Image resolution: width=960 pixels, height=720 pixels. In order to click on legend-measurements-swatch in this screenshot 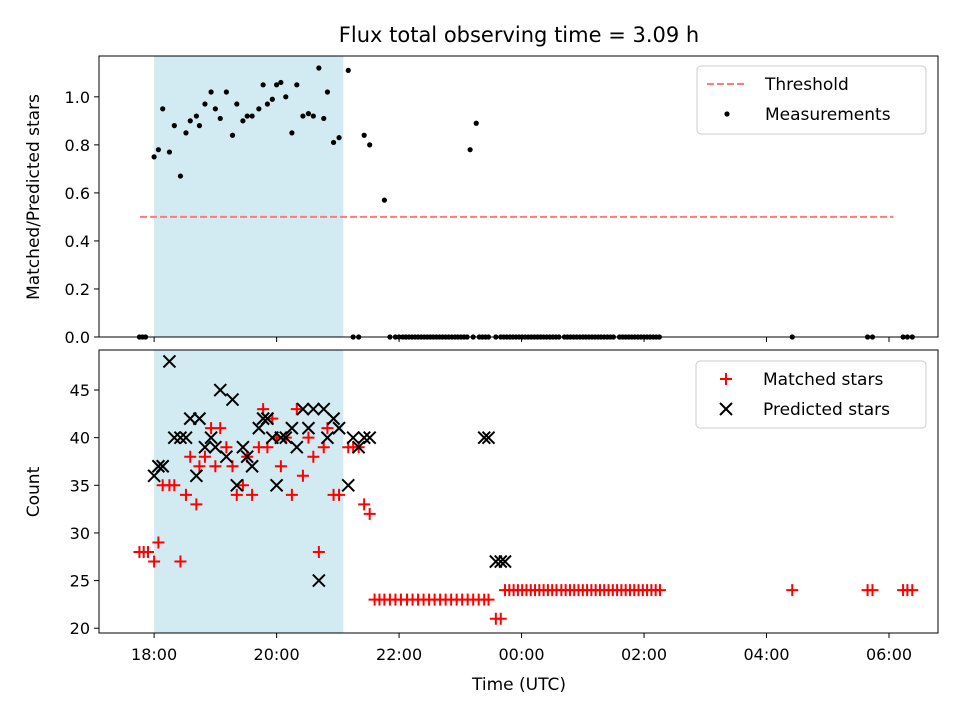, I will do `click(727, 114)`.